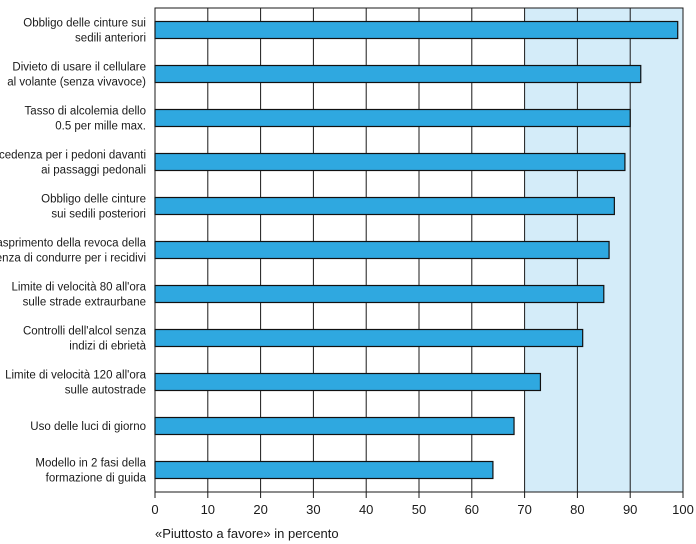  I want to click on category-label-line: Limite di velocità 80 all'ora, so click(78, 288).